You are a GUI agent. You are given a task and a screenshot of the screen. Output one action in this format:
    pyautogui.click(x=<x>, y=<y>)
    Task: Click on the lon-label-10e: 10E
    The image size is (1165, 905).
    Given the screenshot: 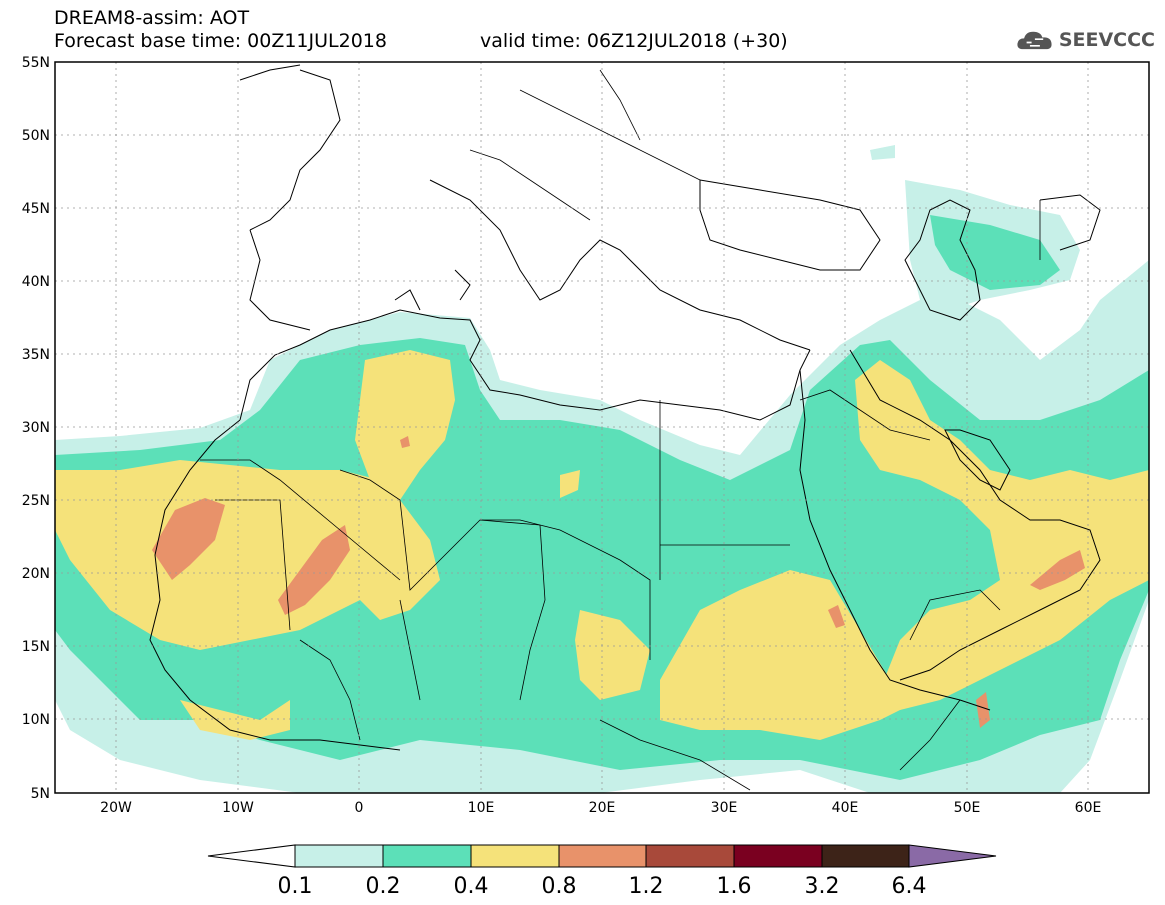 What is the action you would take?
    pyautogui.click(x=481, y=808)
    